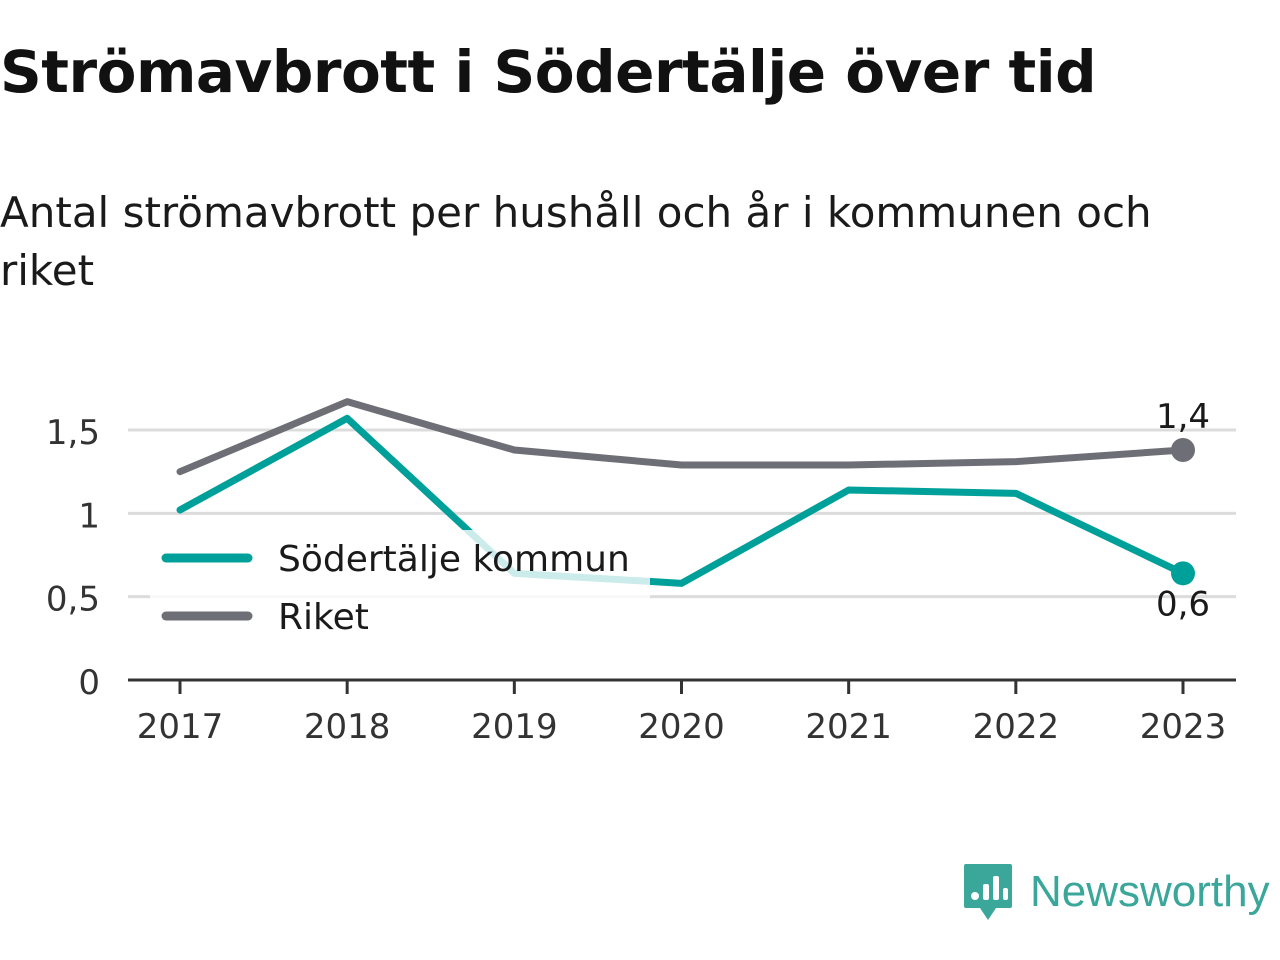 The height and width of the screenshot is (960, 1280). Describe the element at coordinates (681, 727) in the screenshot. I see `x-tick-label: 2020` at that location.